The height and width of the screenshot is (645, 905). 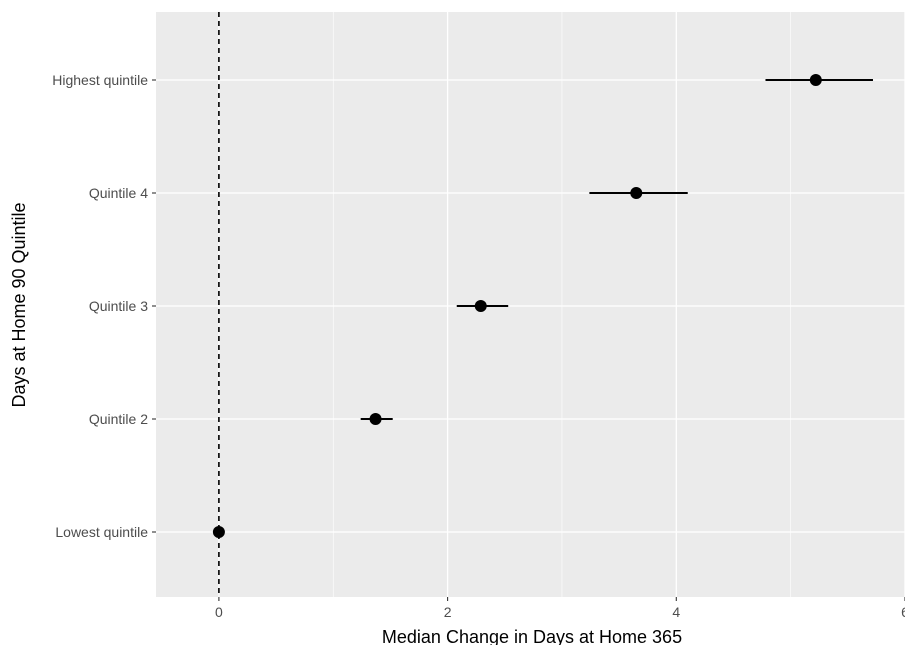 What do you see at coordinates (19, 304) in the screenshot?
I see `y-axis-title: Days at Home 90 Quintile` at bounding box center [19, 304].